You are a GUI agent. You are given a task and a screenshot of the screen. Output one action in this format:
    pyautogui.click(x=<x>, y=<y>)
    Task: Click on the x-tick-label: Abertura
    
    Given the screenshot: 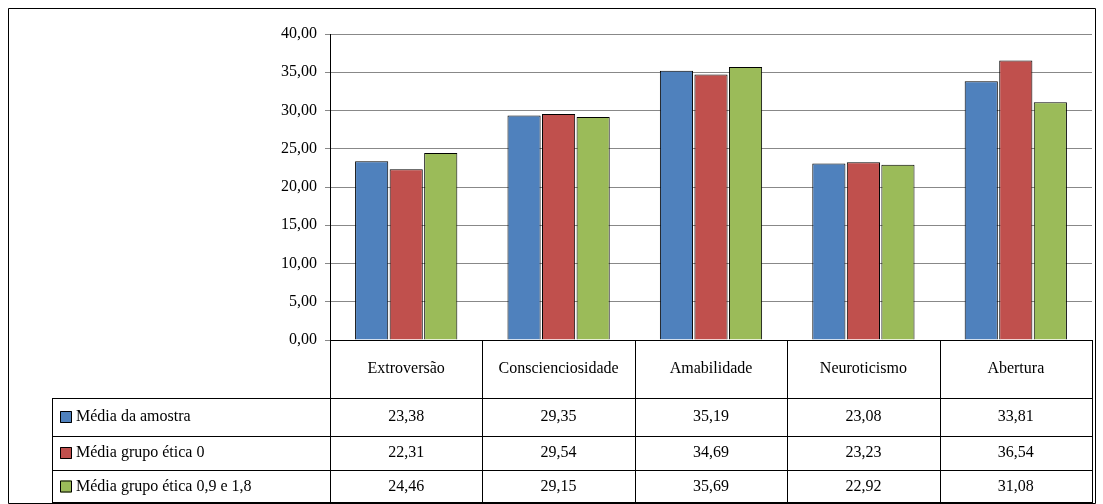 What is the action you would take?
    pyautogui.click(x=1016, y=368)
    